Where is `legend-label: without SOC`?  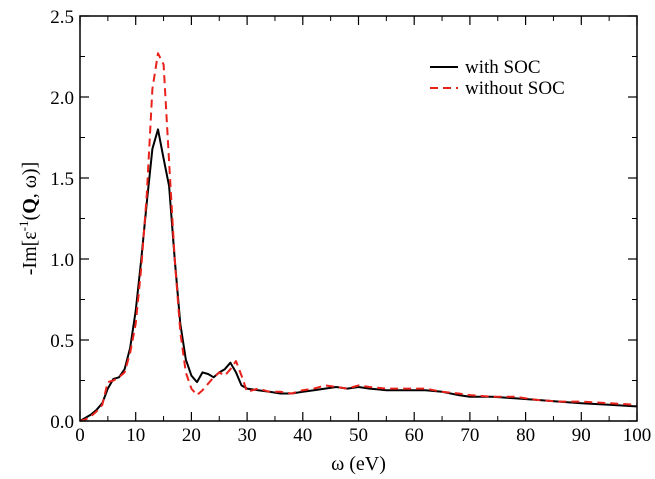 legend-label: without SOC is located at coordinates (515, 88).